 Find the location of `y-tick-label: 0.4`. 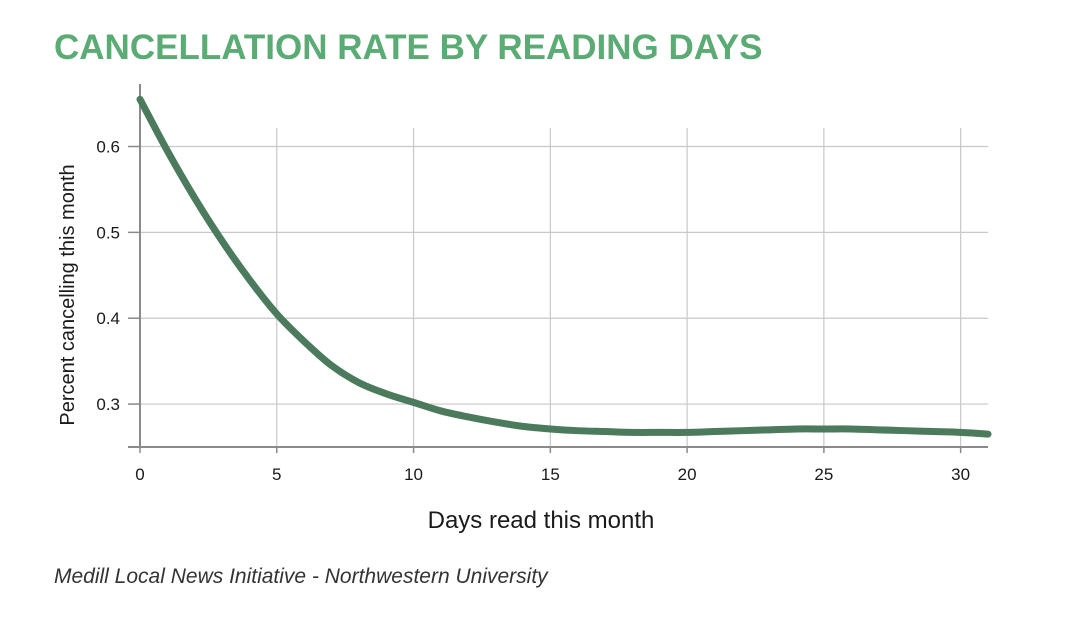

y-tick-label: 0.4 is located at coordinates (108, 318).